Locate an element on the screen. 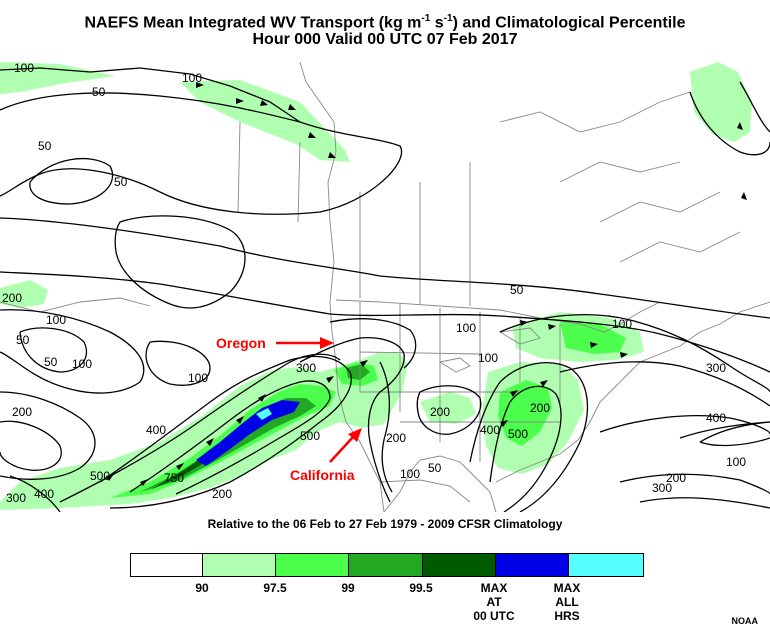  lake is located at coordinates (489, 350).